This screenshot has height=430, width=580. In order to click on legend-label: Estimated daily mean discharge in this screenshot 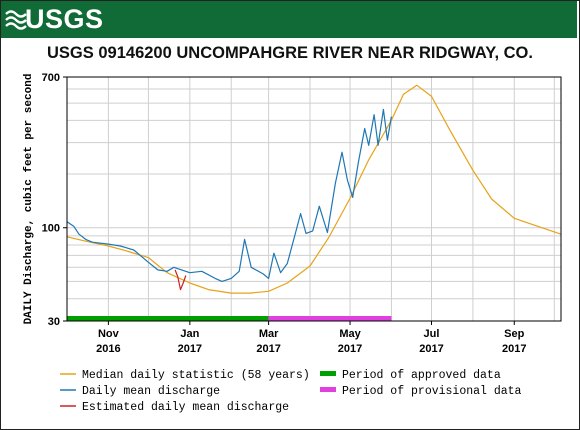, I will do `click(185, 407)`.